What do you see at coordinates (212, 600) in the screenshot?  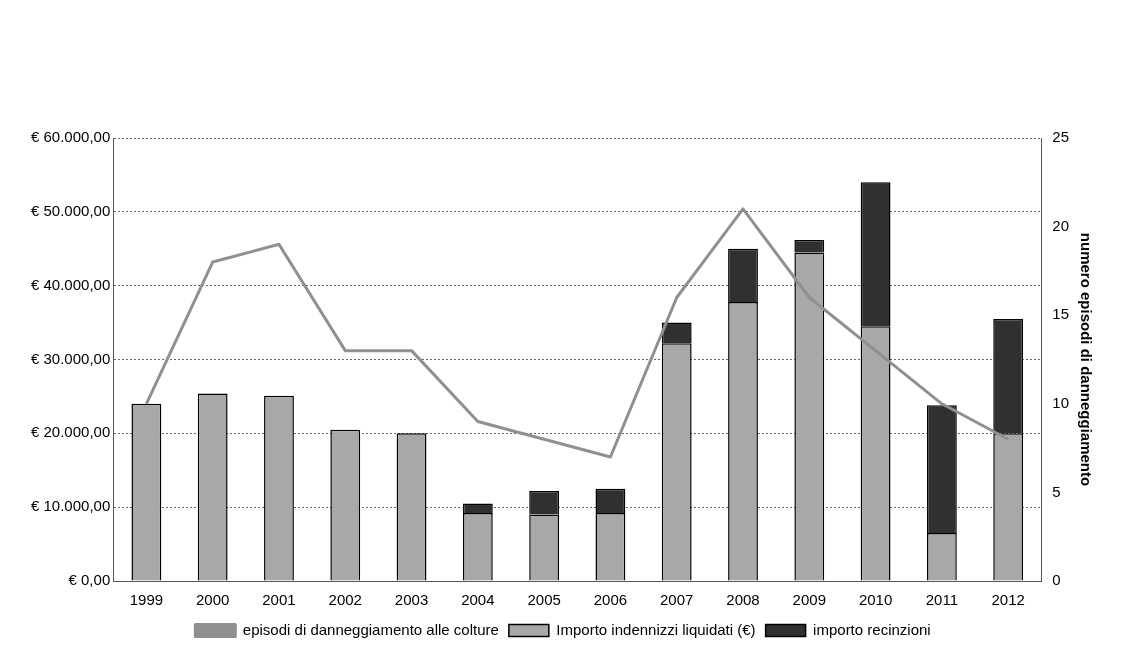 I see `x-tick-label: 2000` at bounding box center [212, 600].